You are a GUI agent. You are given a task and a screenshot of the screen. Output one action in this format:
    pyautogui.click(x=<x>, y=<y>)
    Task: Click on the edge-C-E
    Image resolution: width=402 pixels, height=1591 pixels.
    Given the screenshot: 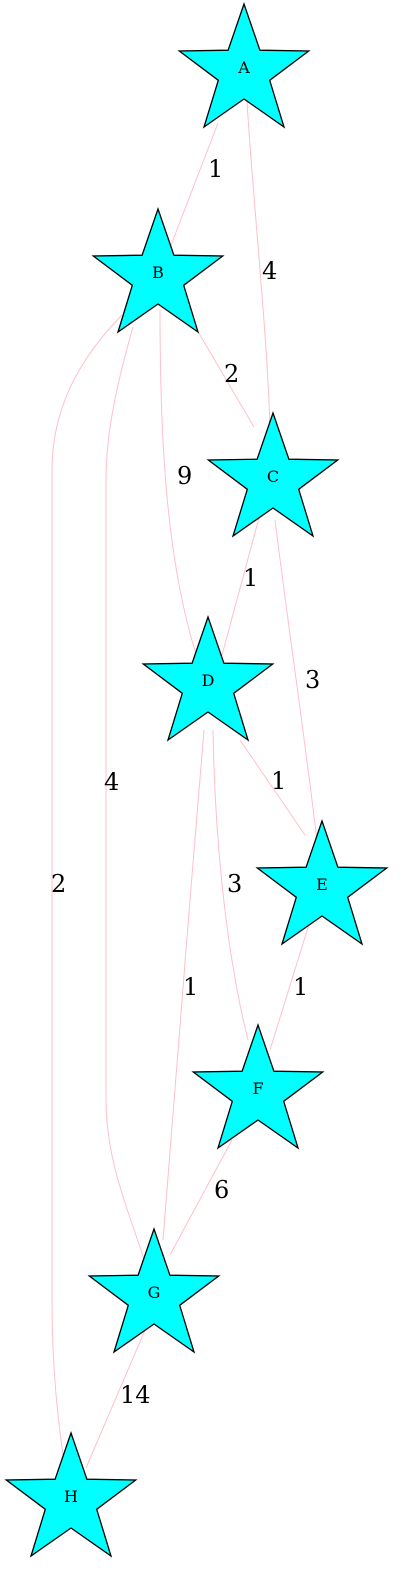 What is the action you would take?
    pyautogui.click(x=296, y=685)
    